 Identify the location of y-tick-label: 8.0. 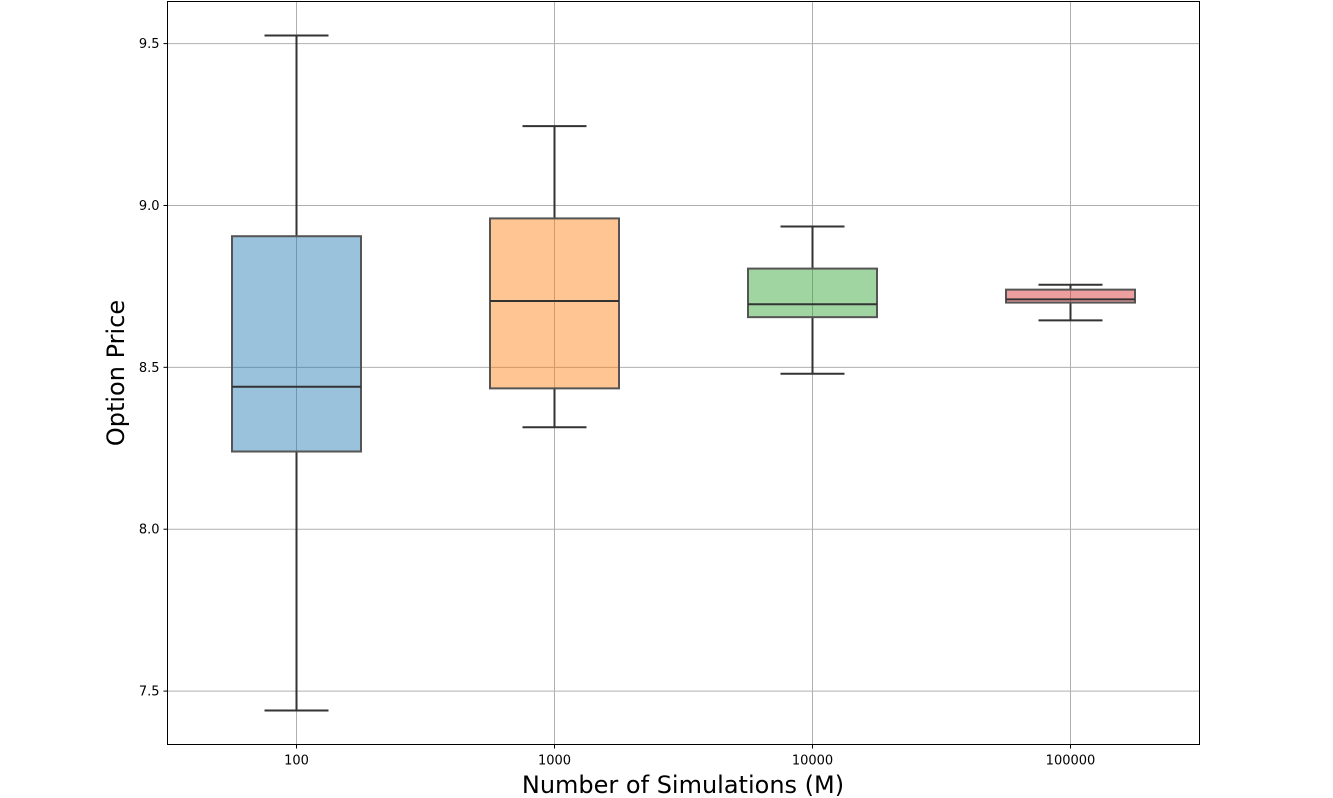
(149, 530).